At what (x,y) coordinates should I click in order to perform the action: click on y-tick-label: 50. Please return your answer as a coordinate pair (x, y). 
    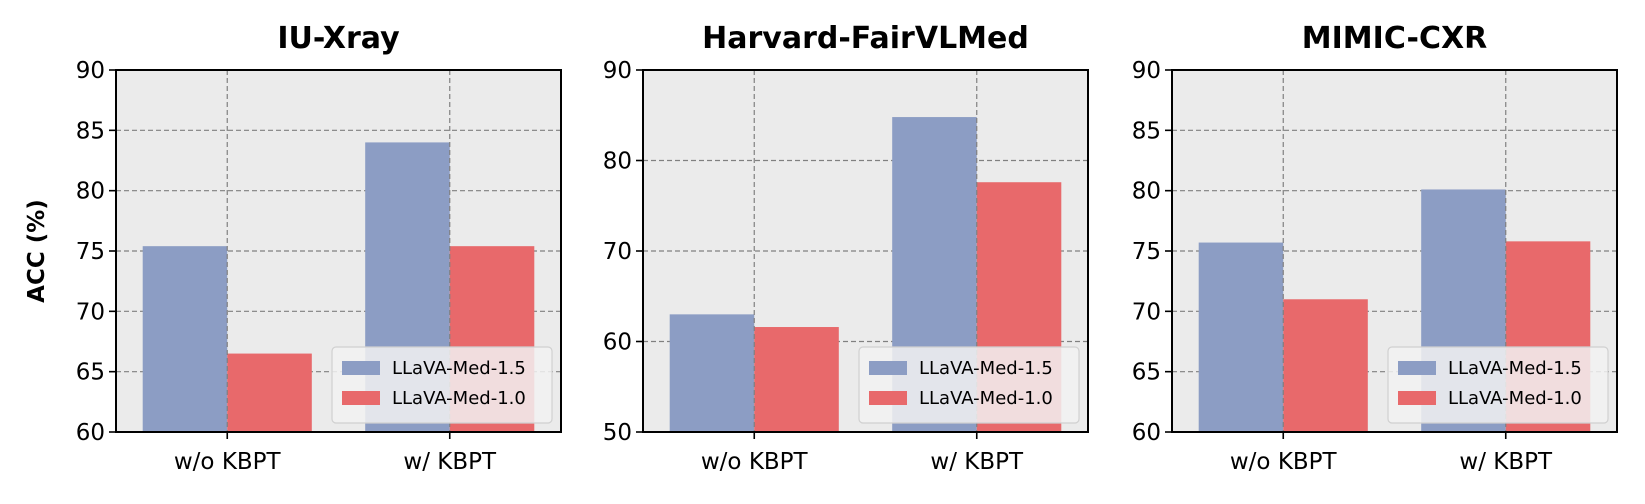
    Looking at the image, I should click on (617, 433).